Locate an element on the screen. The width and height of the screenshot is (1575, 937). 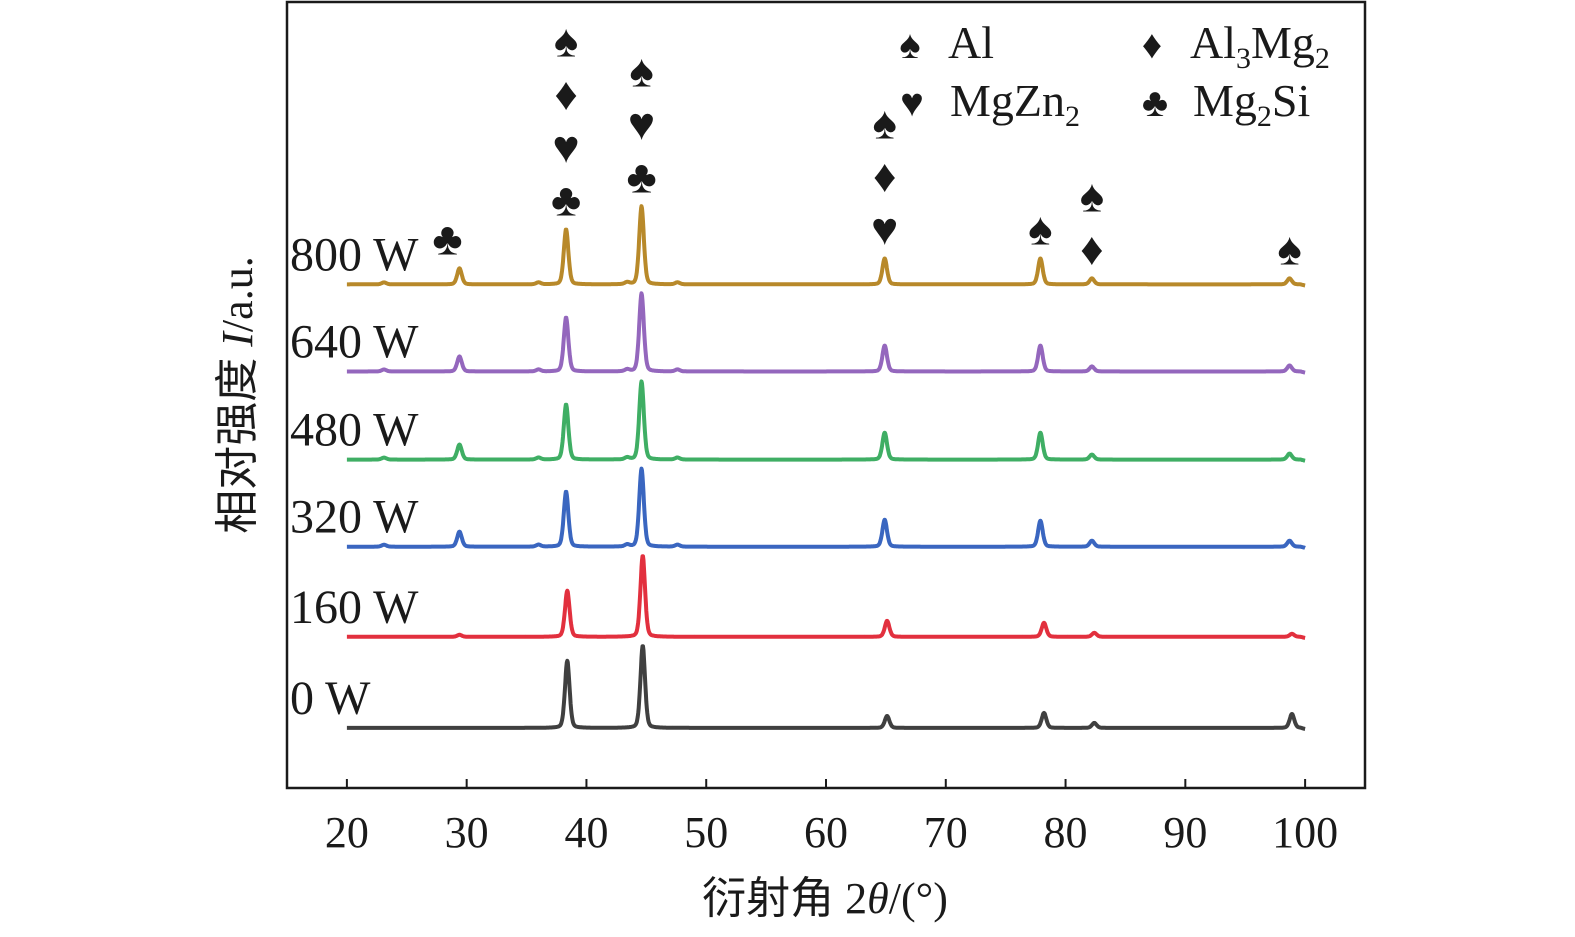
legend-entry: ♦ Al3Mg2 is located at coordinates (1236, 46).